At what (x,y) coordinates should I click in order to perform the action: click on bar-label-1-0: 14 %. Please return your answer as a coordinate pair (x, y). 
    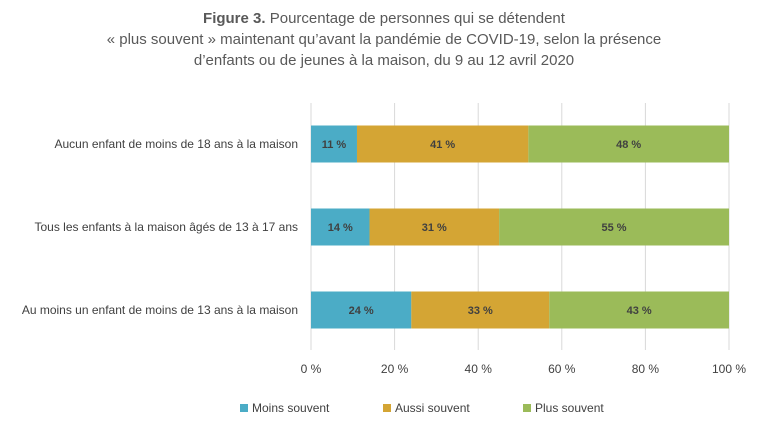
    Looking at the image, I should click on (340, 228).